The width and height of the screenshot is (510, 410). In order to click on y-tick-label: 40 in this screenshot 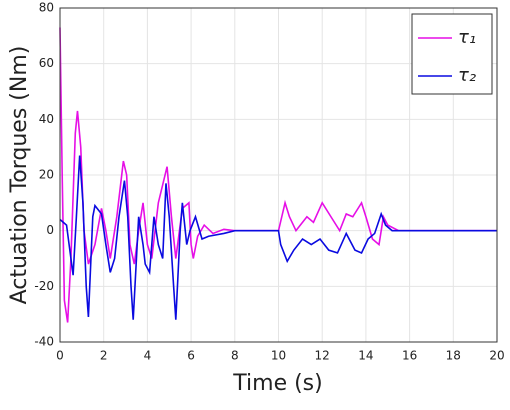, I will do `click(46, 119)`.